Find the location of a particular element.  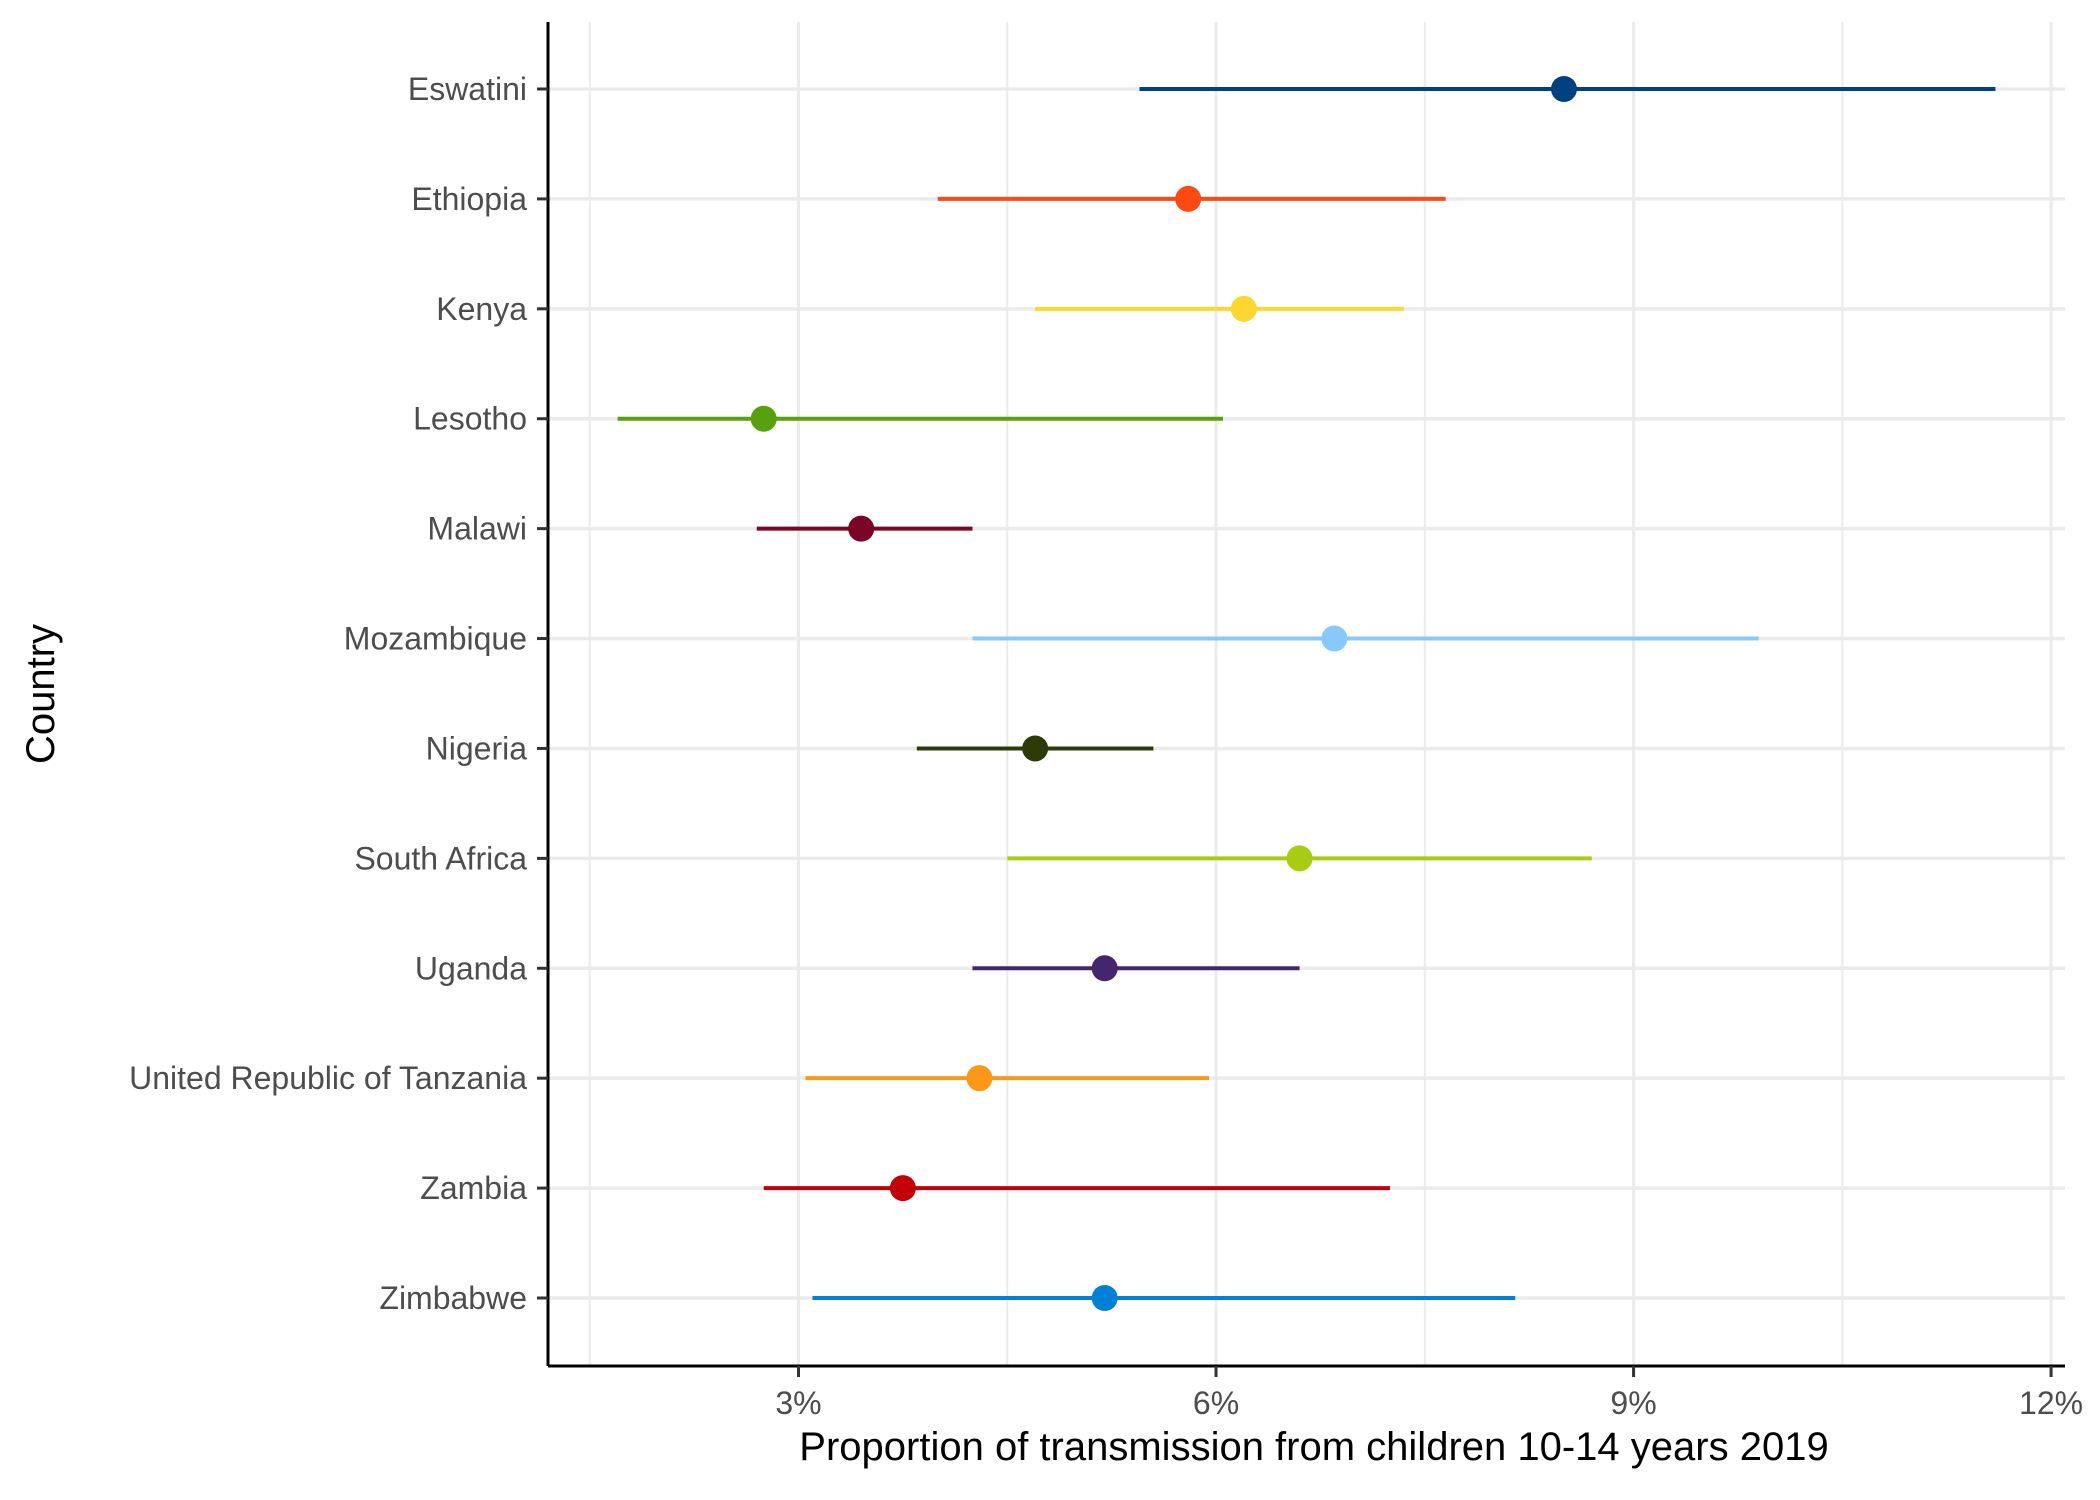

y-tick-label: South Africa is located at coordinates (440, 858).